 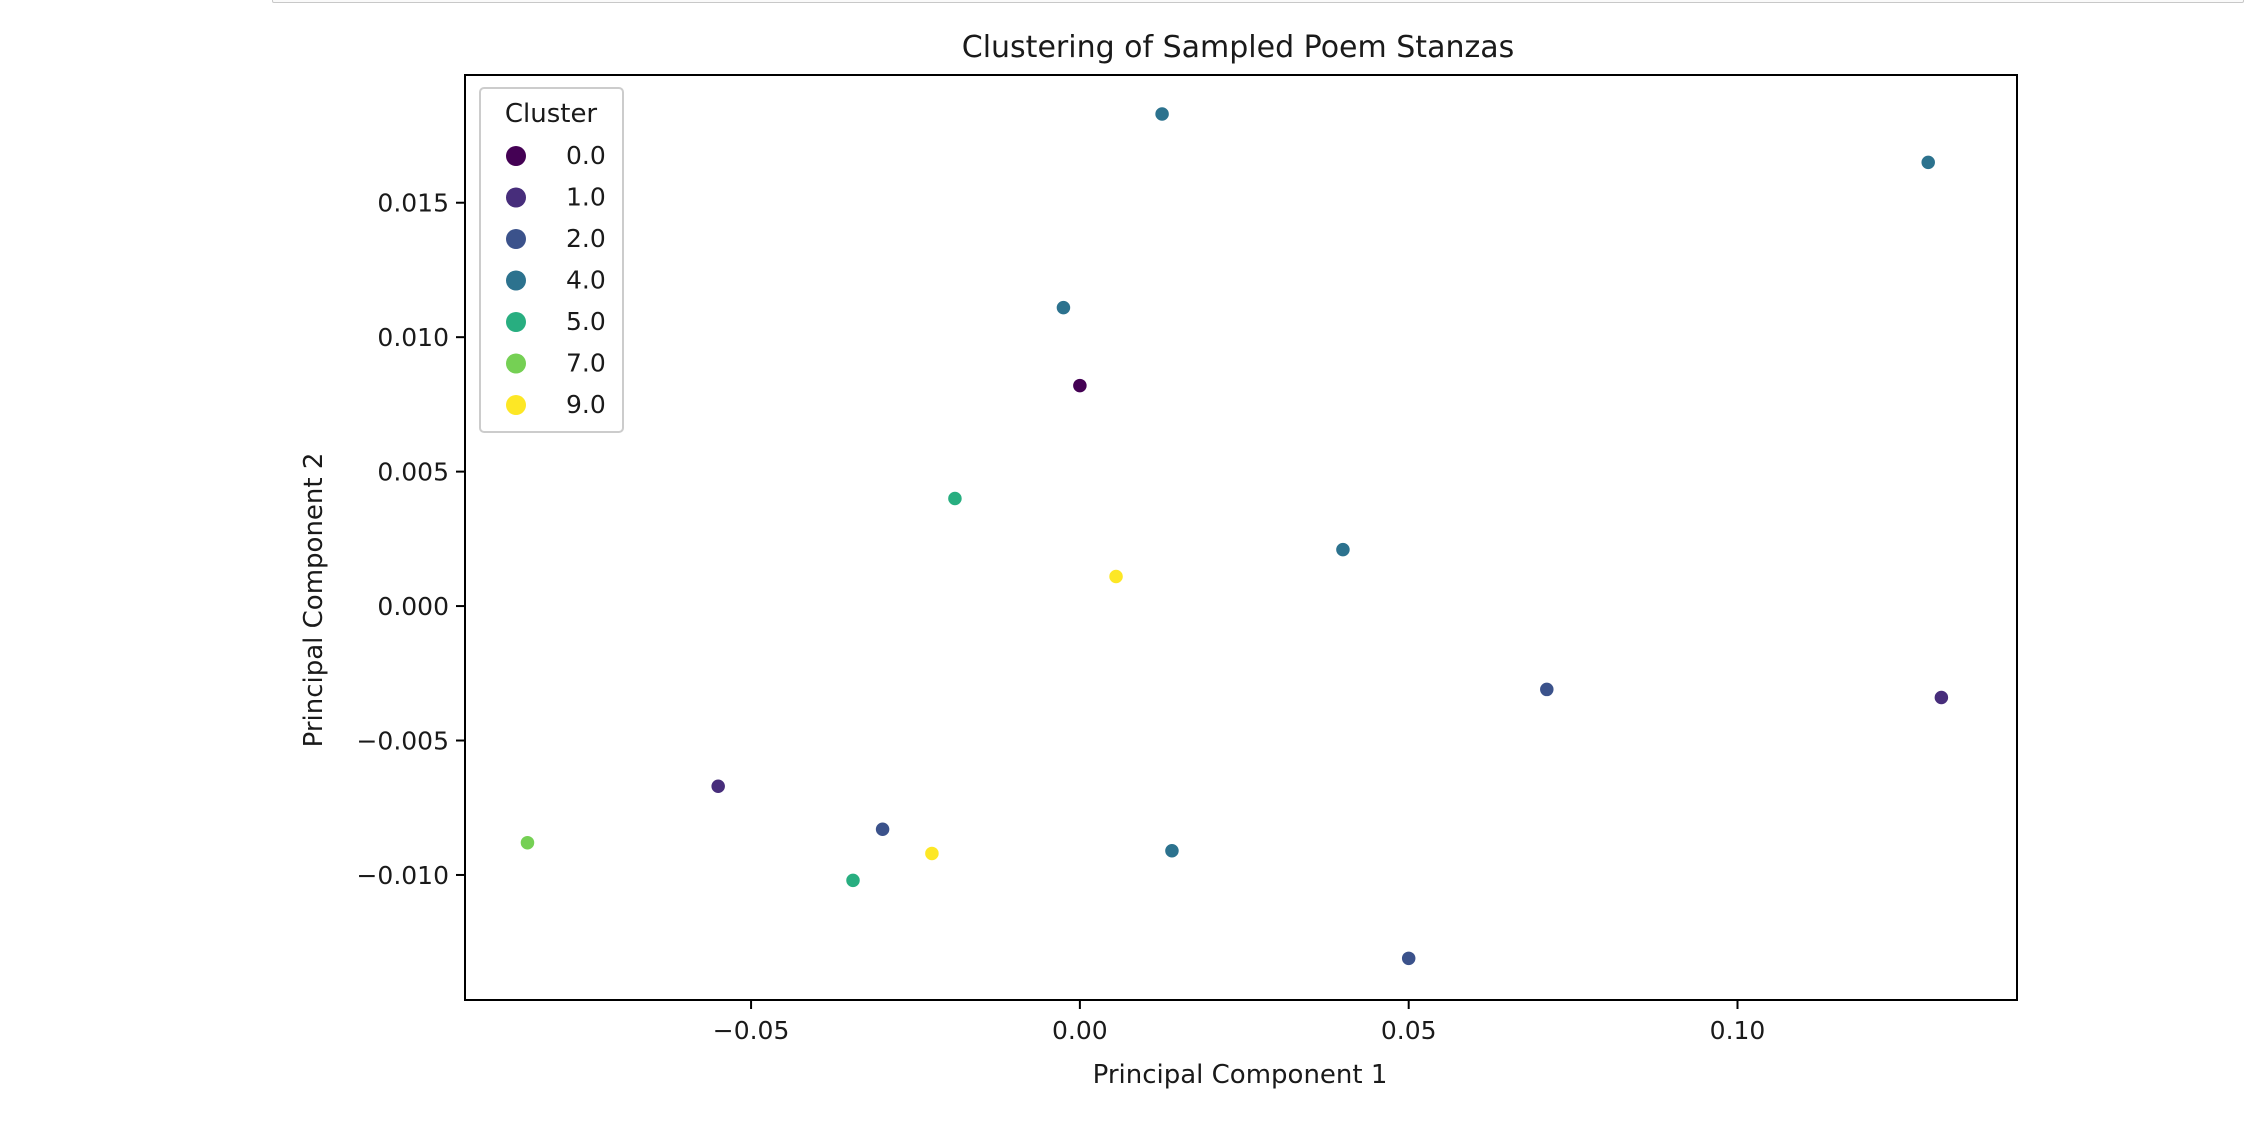 I want to click on legend: Cluster 0.0 1.0 2.0 4.0 5.0 7.0 9.0, so click(x=551, y=260).